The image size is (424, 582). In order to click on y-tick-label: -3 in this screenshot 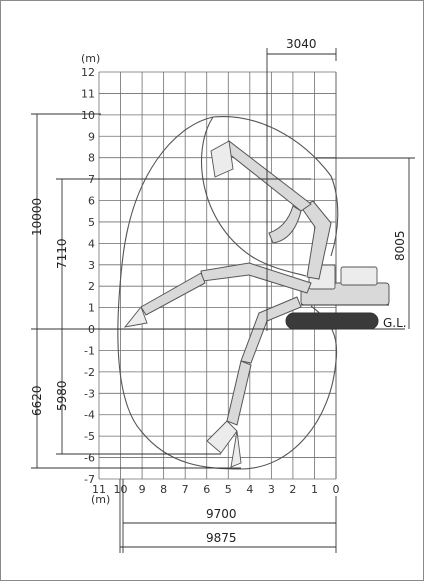, I will do `click(89, 393)`.